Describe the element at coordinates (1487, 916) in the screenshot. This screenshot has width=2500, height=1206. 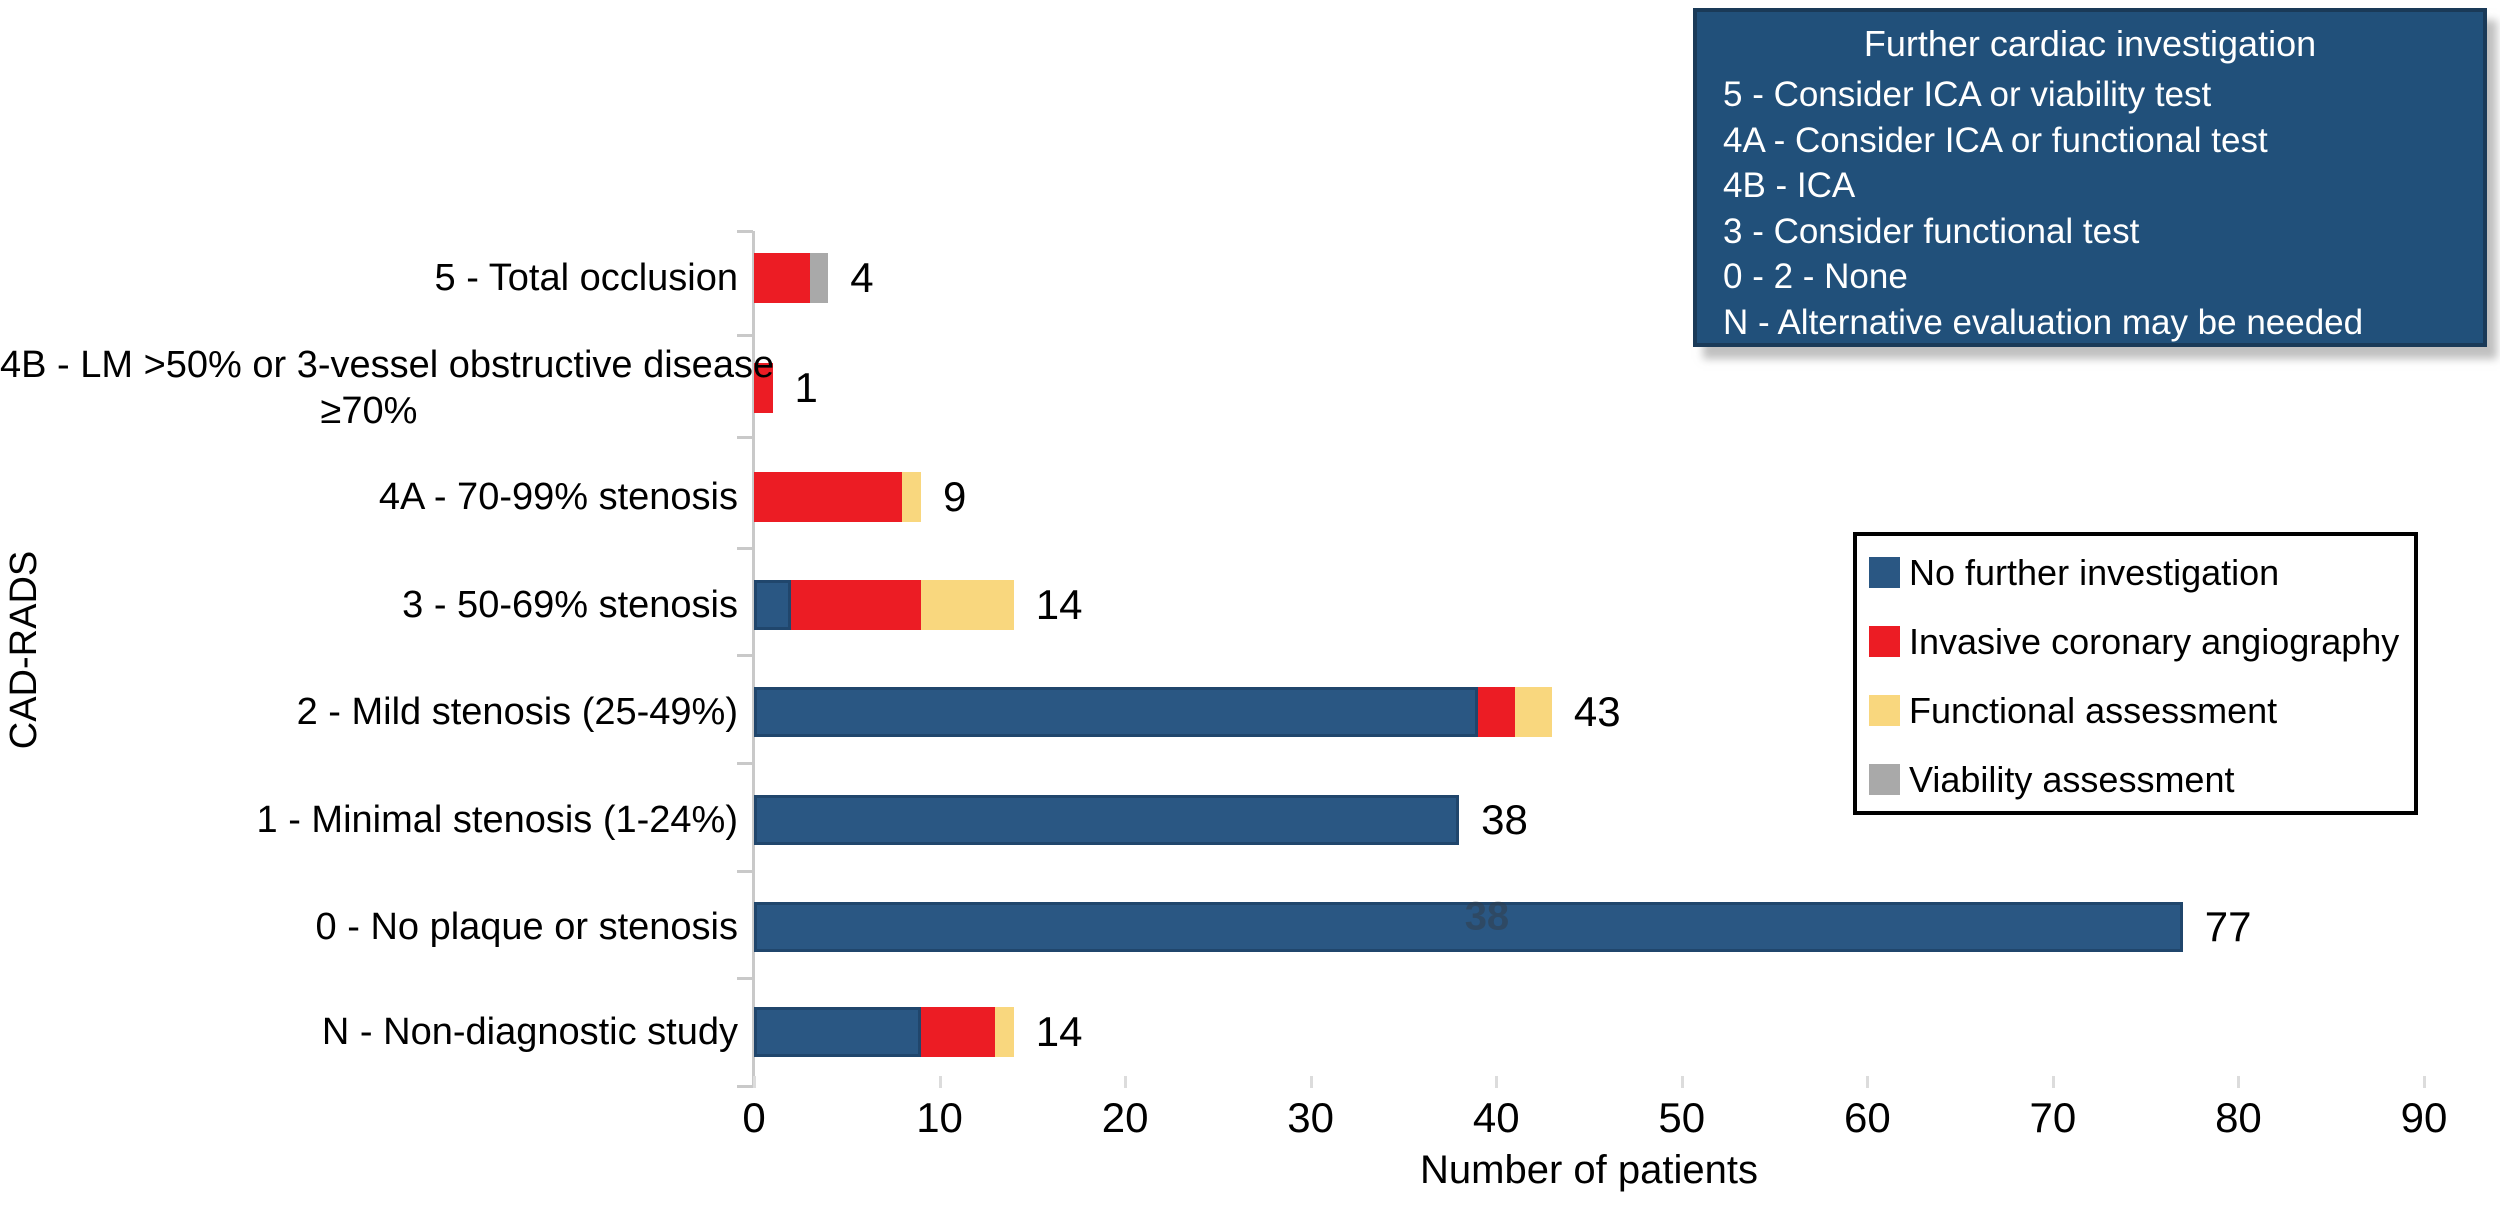
I see `ghost-value-annotation: 38` at that location.